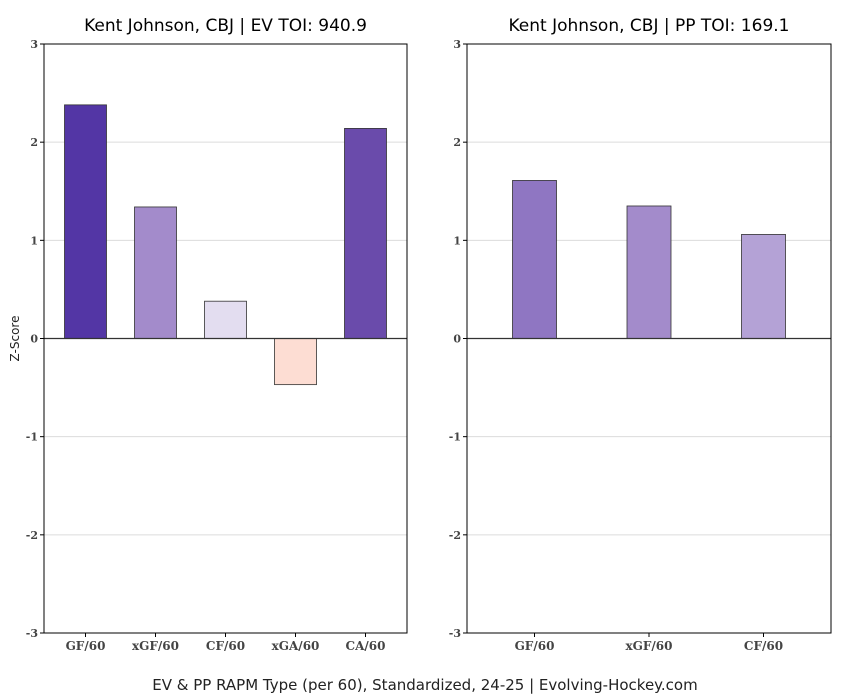 The height and width of the screenshot is (700, 850). Describe the element at coordinates (296, 646) in the screenshot. I see `x-tick-label: xGA/60` at that location.